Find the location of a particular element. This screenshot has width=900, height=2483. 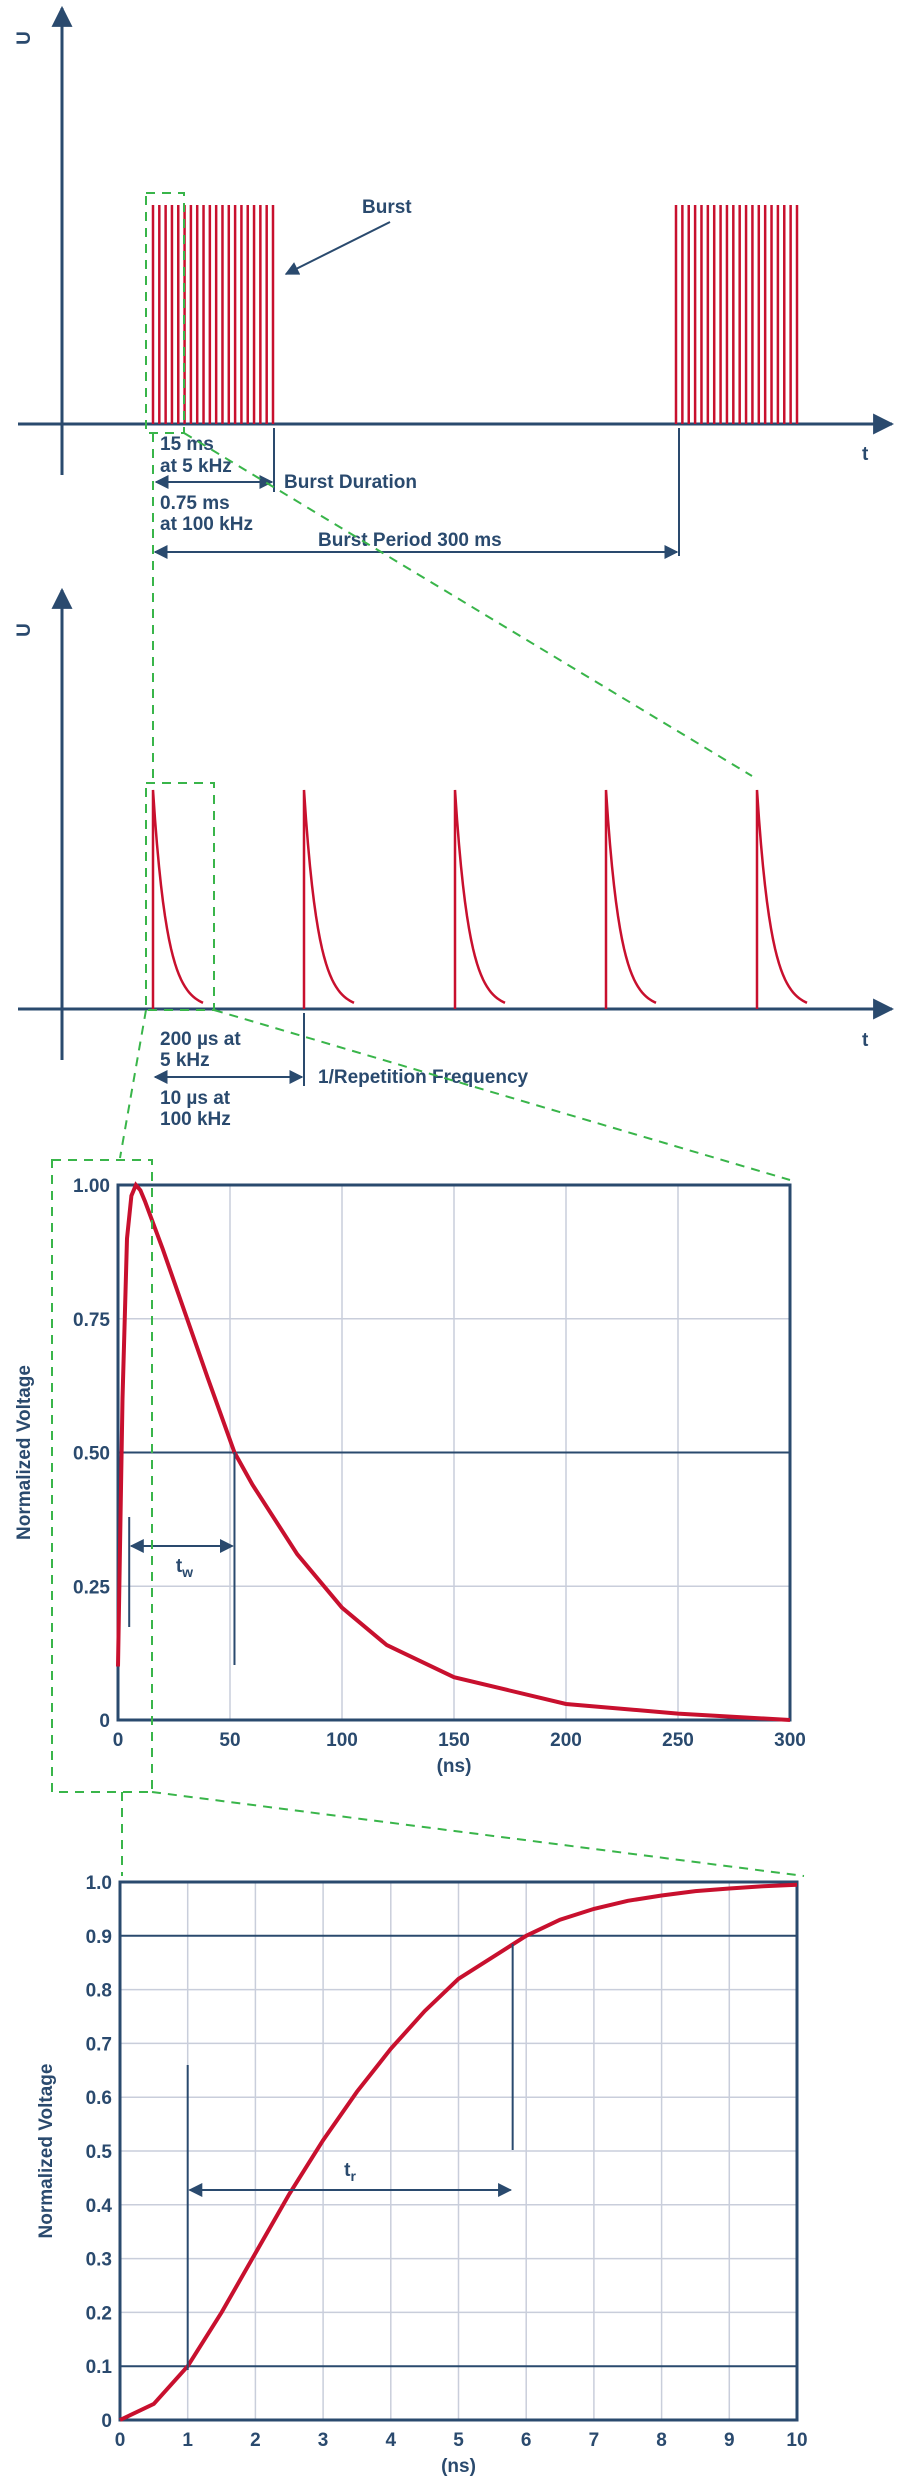

x-tick-label: 3 is located at coordinates (323, 2440).